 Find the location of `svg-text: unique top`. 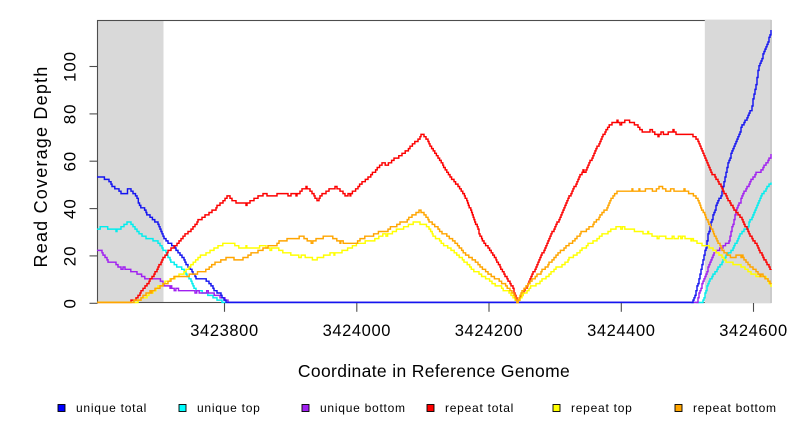

svg-text: unique top is located at coordinates (229, 408).